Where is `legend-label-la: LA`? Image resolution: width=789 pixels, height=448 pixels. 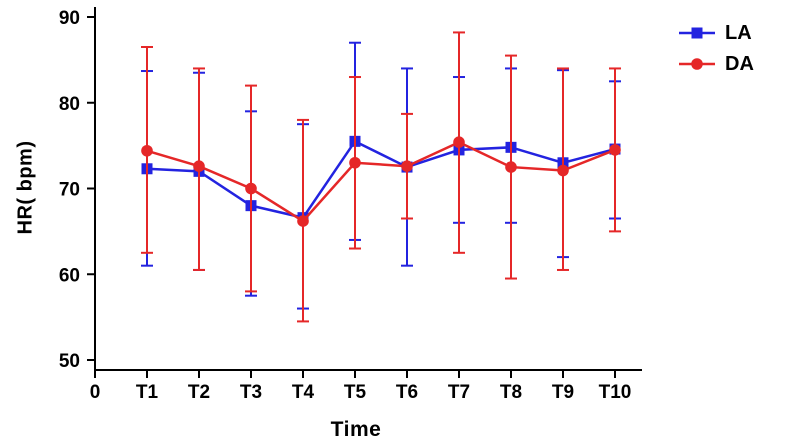 legend-label-la: LA is located at coordinates (738, 32).